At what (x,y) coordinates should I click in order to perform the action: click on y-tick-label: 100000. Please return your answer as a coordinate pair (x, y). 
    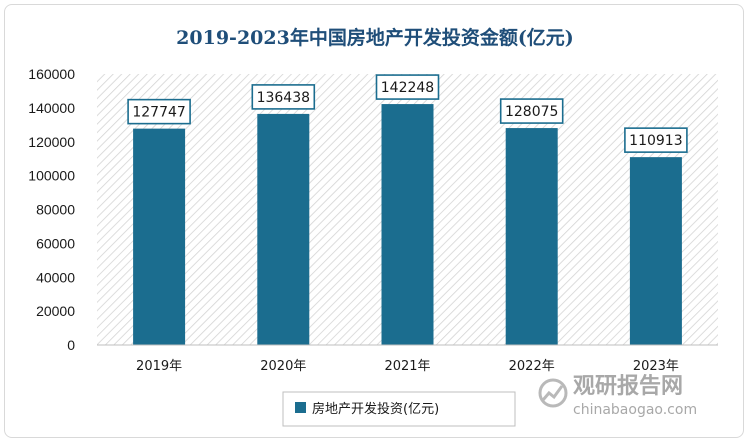
    Looking at the image, I should click on (51, 176).